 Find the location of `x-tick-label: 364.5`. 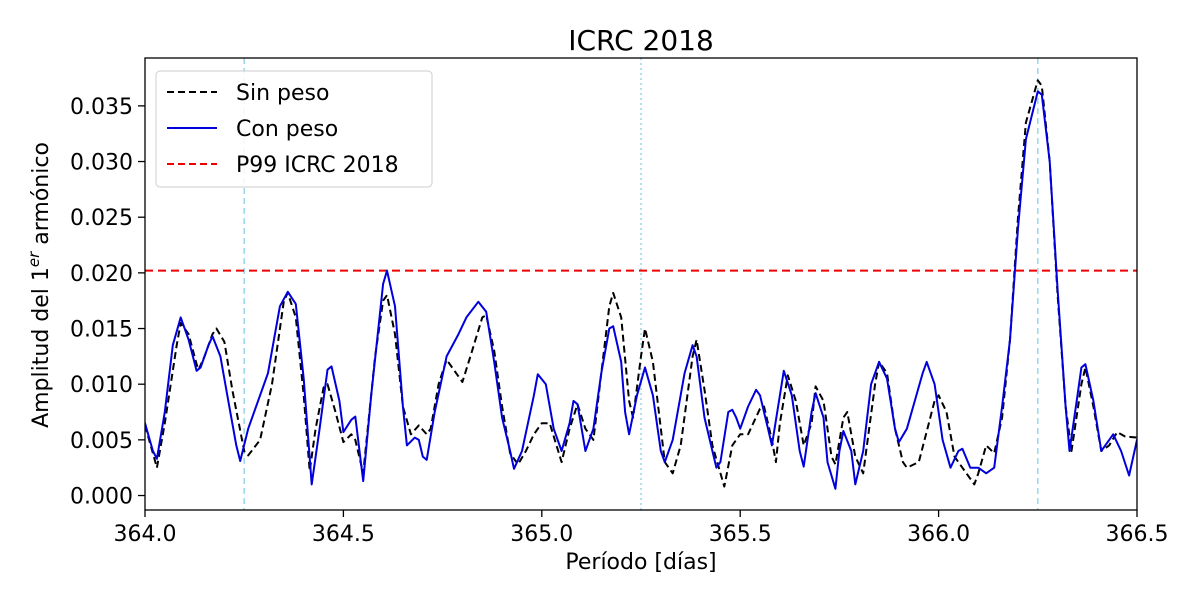

x-tick-label: 364.5 is located at coordinates (343, 534).